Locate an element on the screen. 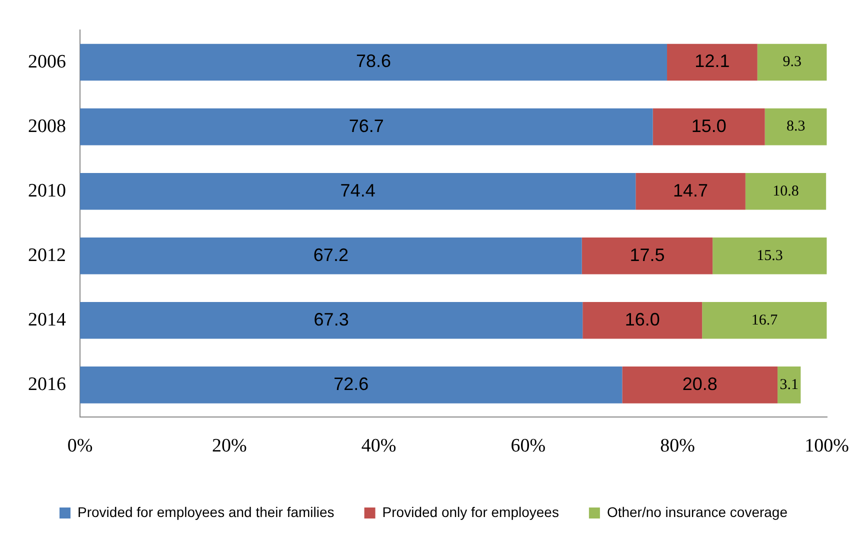  y-tick-label: 2010 is located at coordinates (47, 191).